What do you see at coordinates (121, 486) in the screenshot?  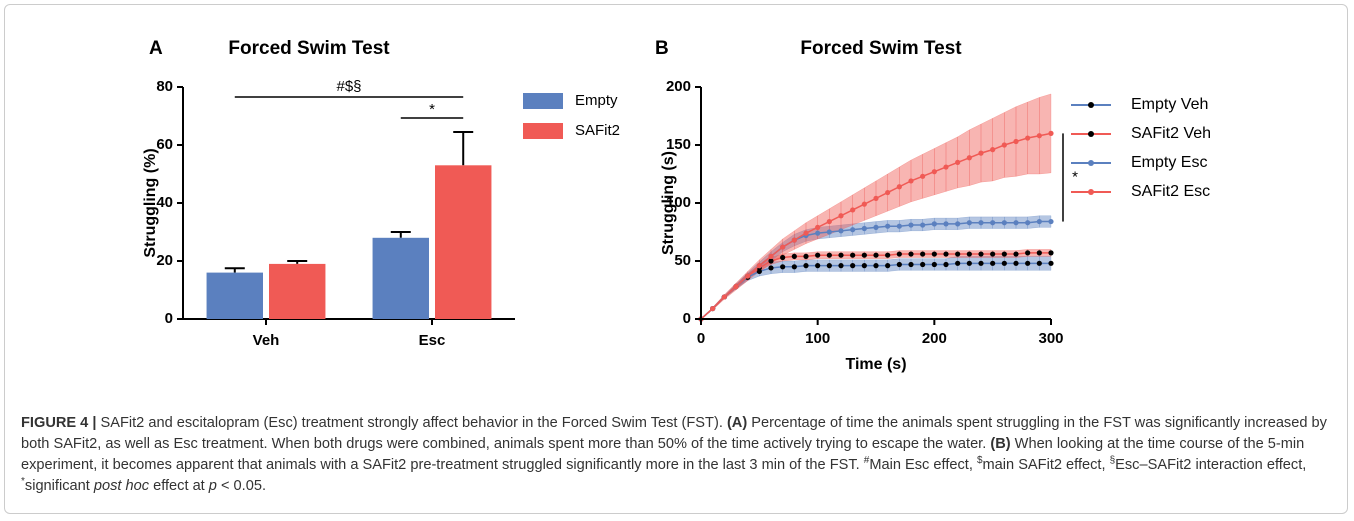 I see `caption-text: post hoc` at bounding box center [121, 486].